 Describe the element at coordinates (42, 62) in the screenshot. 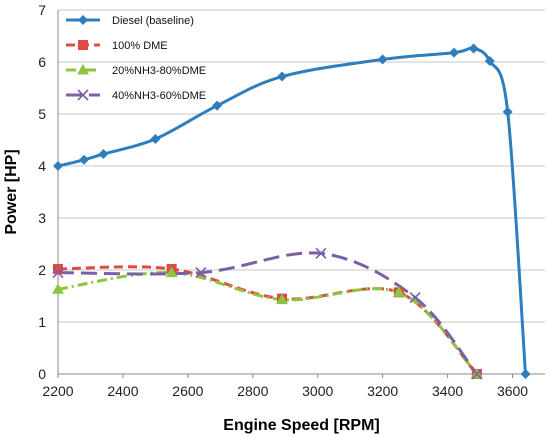

I see `y-tick-label: 6` at that location.